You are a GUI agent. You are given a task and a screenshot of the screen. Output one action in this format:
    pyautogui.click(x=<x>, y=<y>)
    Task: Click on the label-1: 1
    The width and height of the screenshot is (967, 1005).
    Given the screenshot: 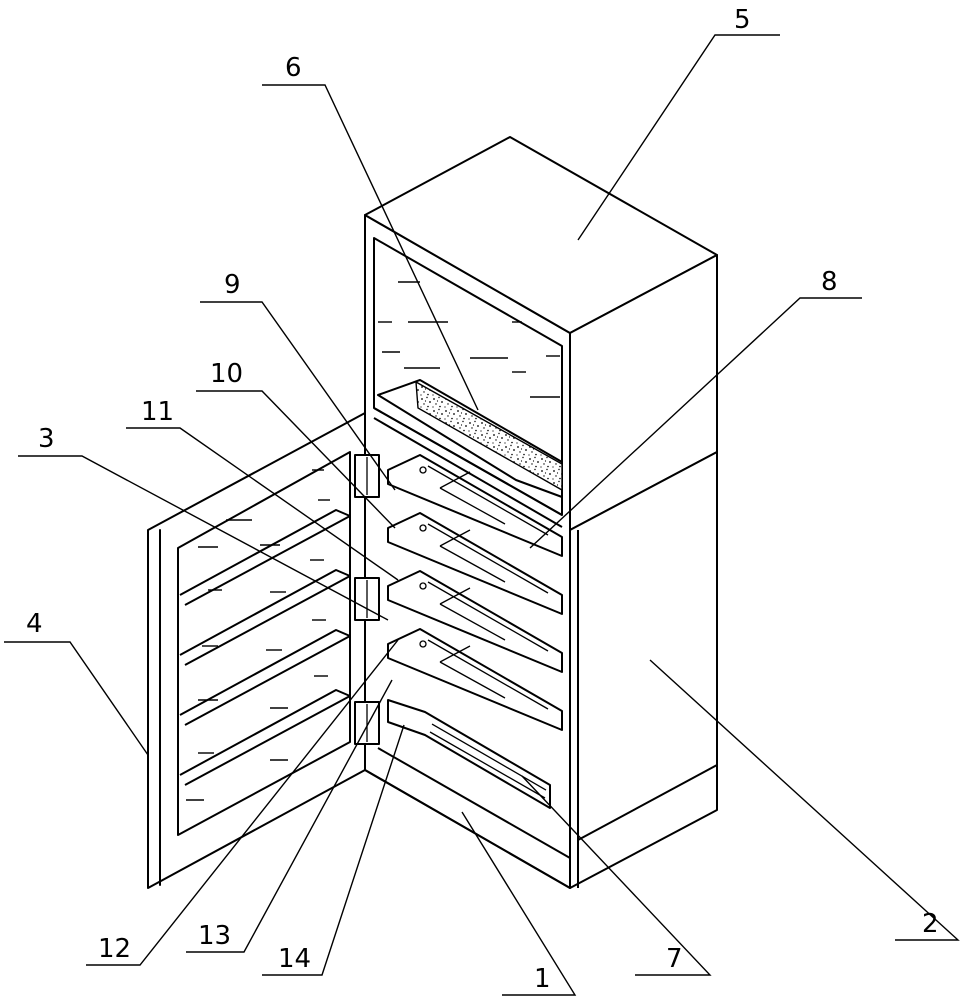 What is the action you would take?
    pyautogui.click(x=542, y=979)
    